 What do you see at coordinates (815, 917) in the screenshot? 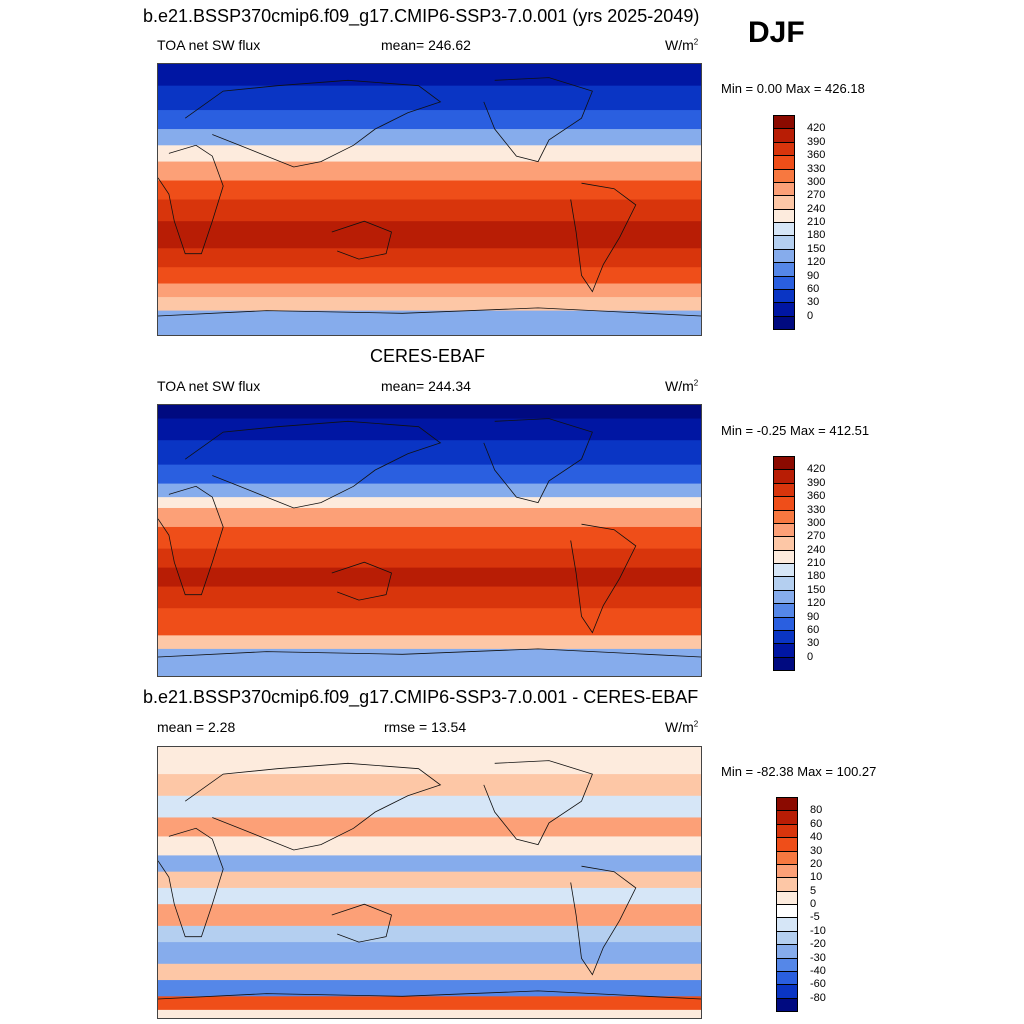
I see `colorbar-tick-label: -5` at bounding box center [815, 917].